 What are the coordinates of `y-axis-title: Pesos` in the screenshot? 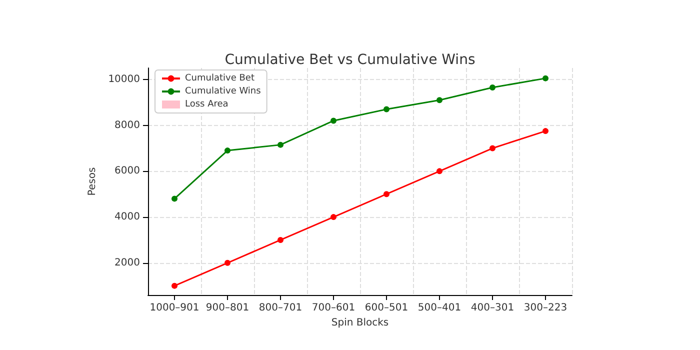 It's located at (92, 181).